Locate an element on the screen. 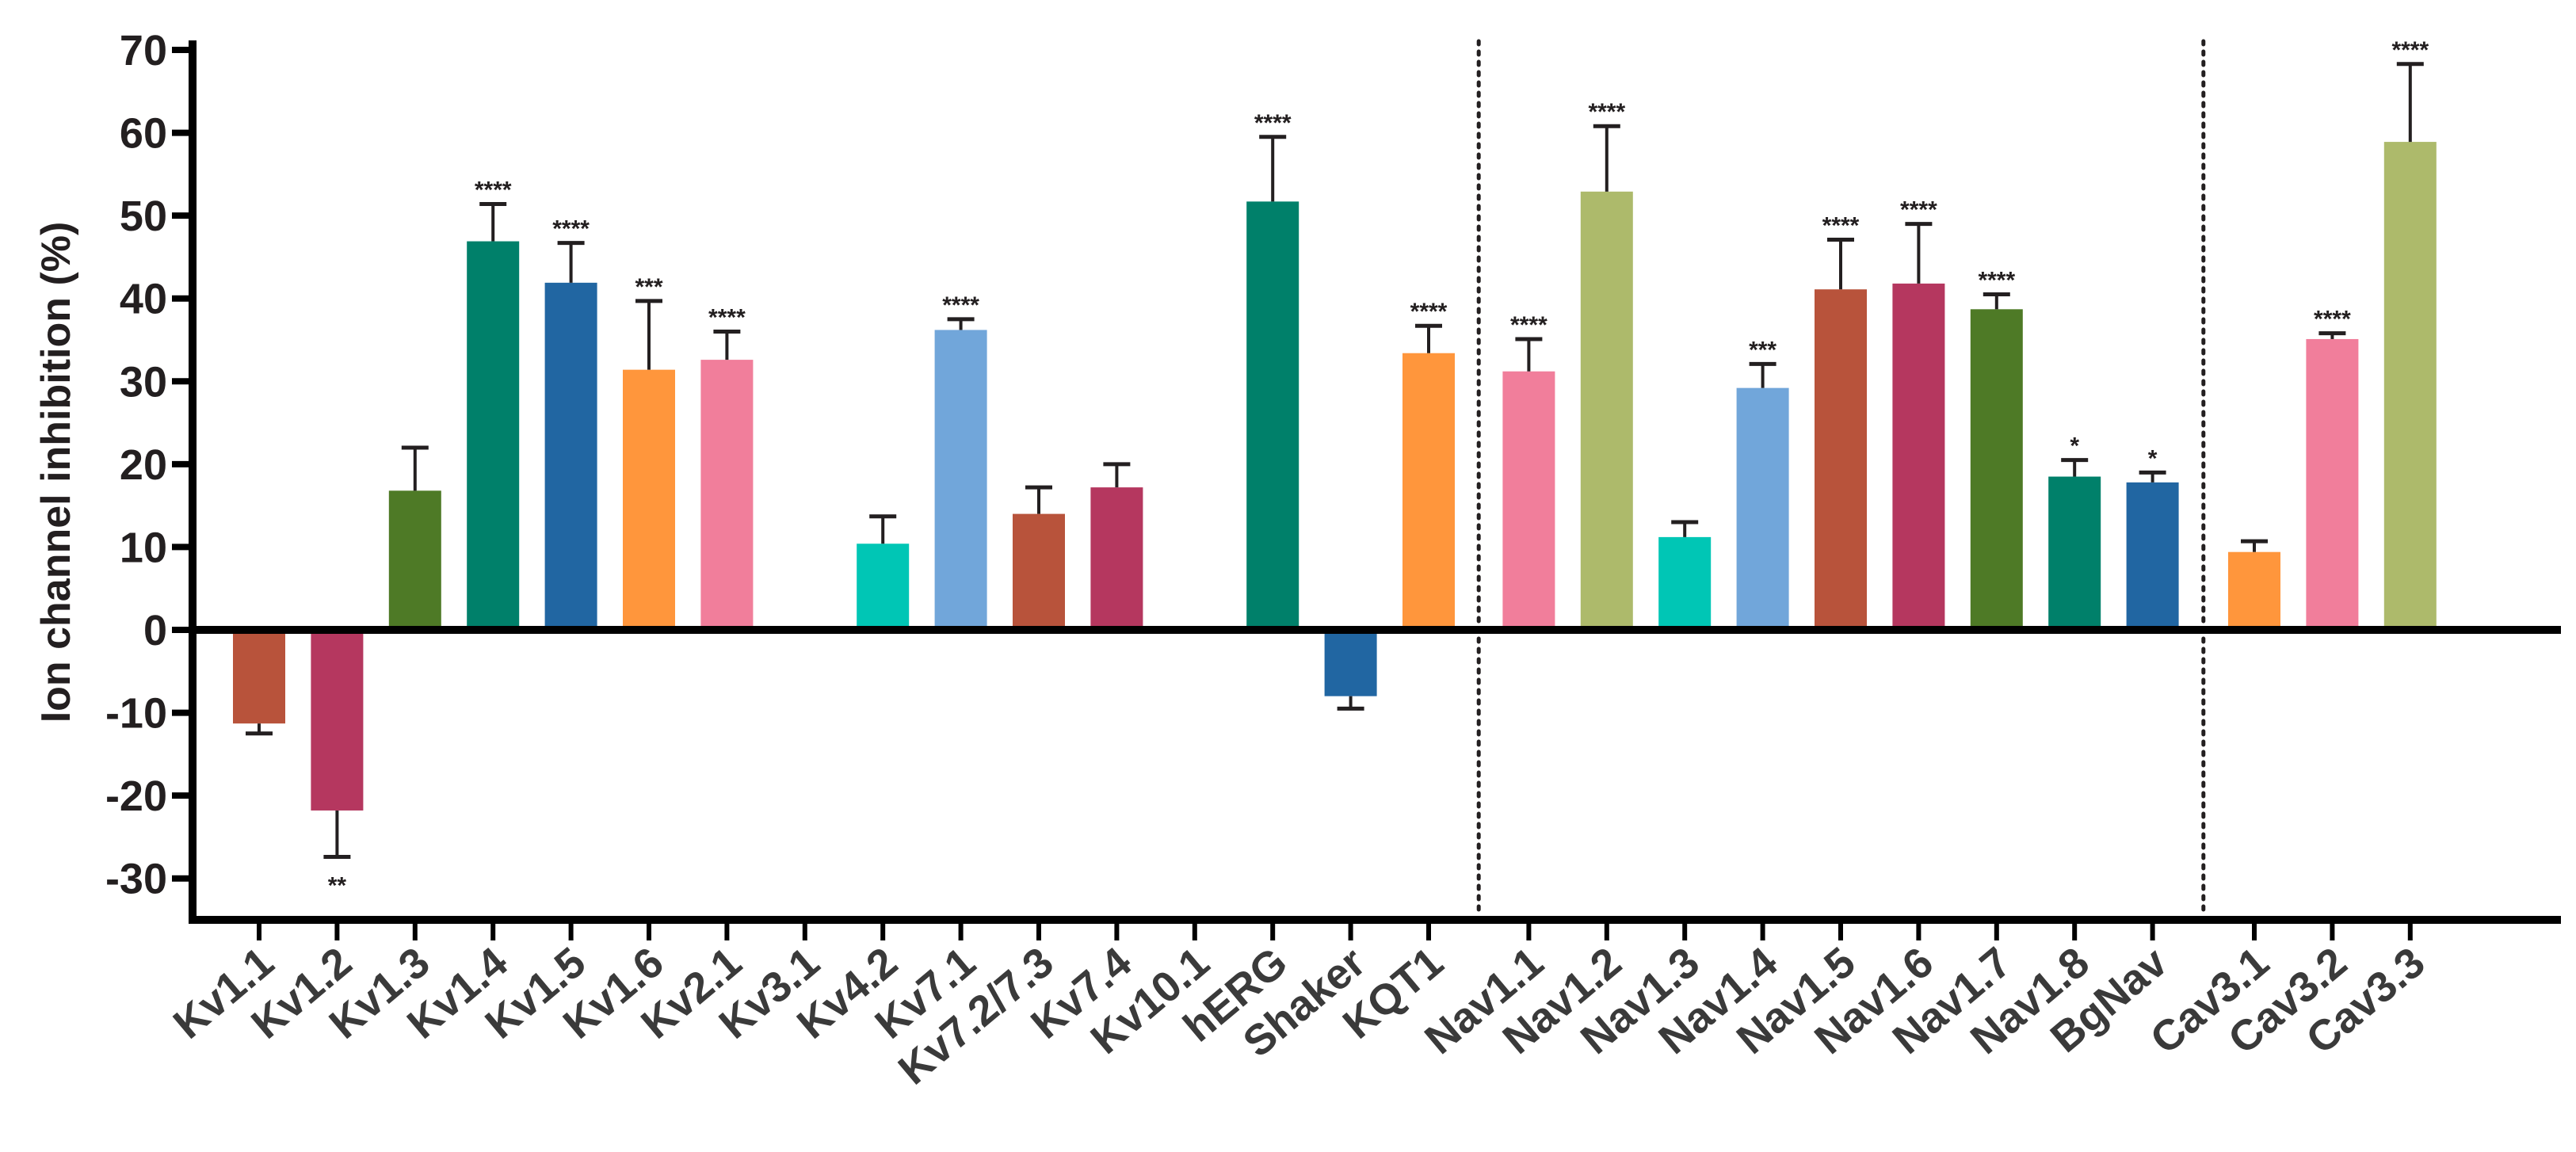 The width and height of the screenshot is (2576, 1152). bar-Cav3.3 is located at coordinates (2410, 386).